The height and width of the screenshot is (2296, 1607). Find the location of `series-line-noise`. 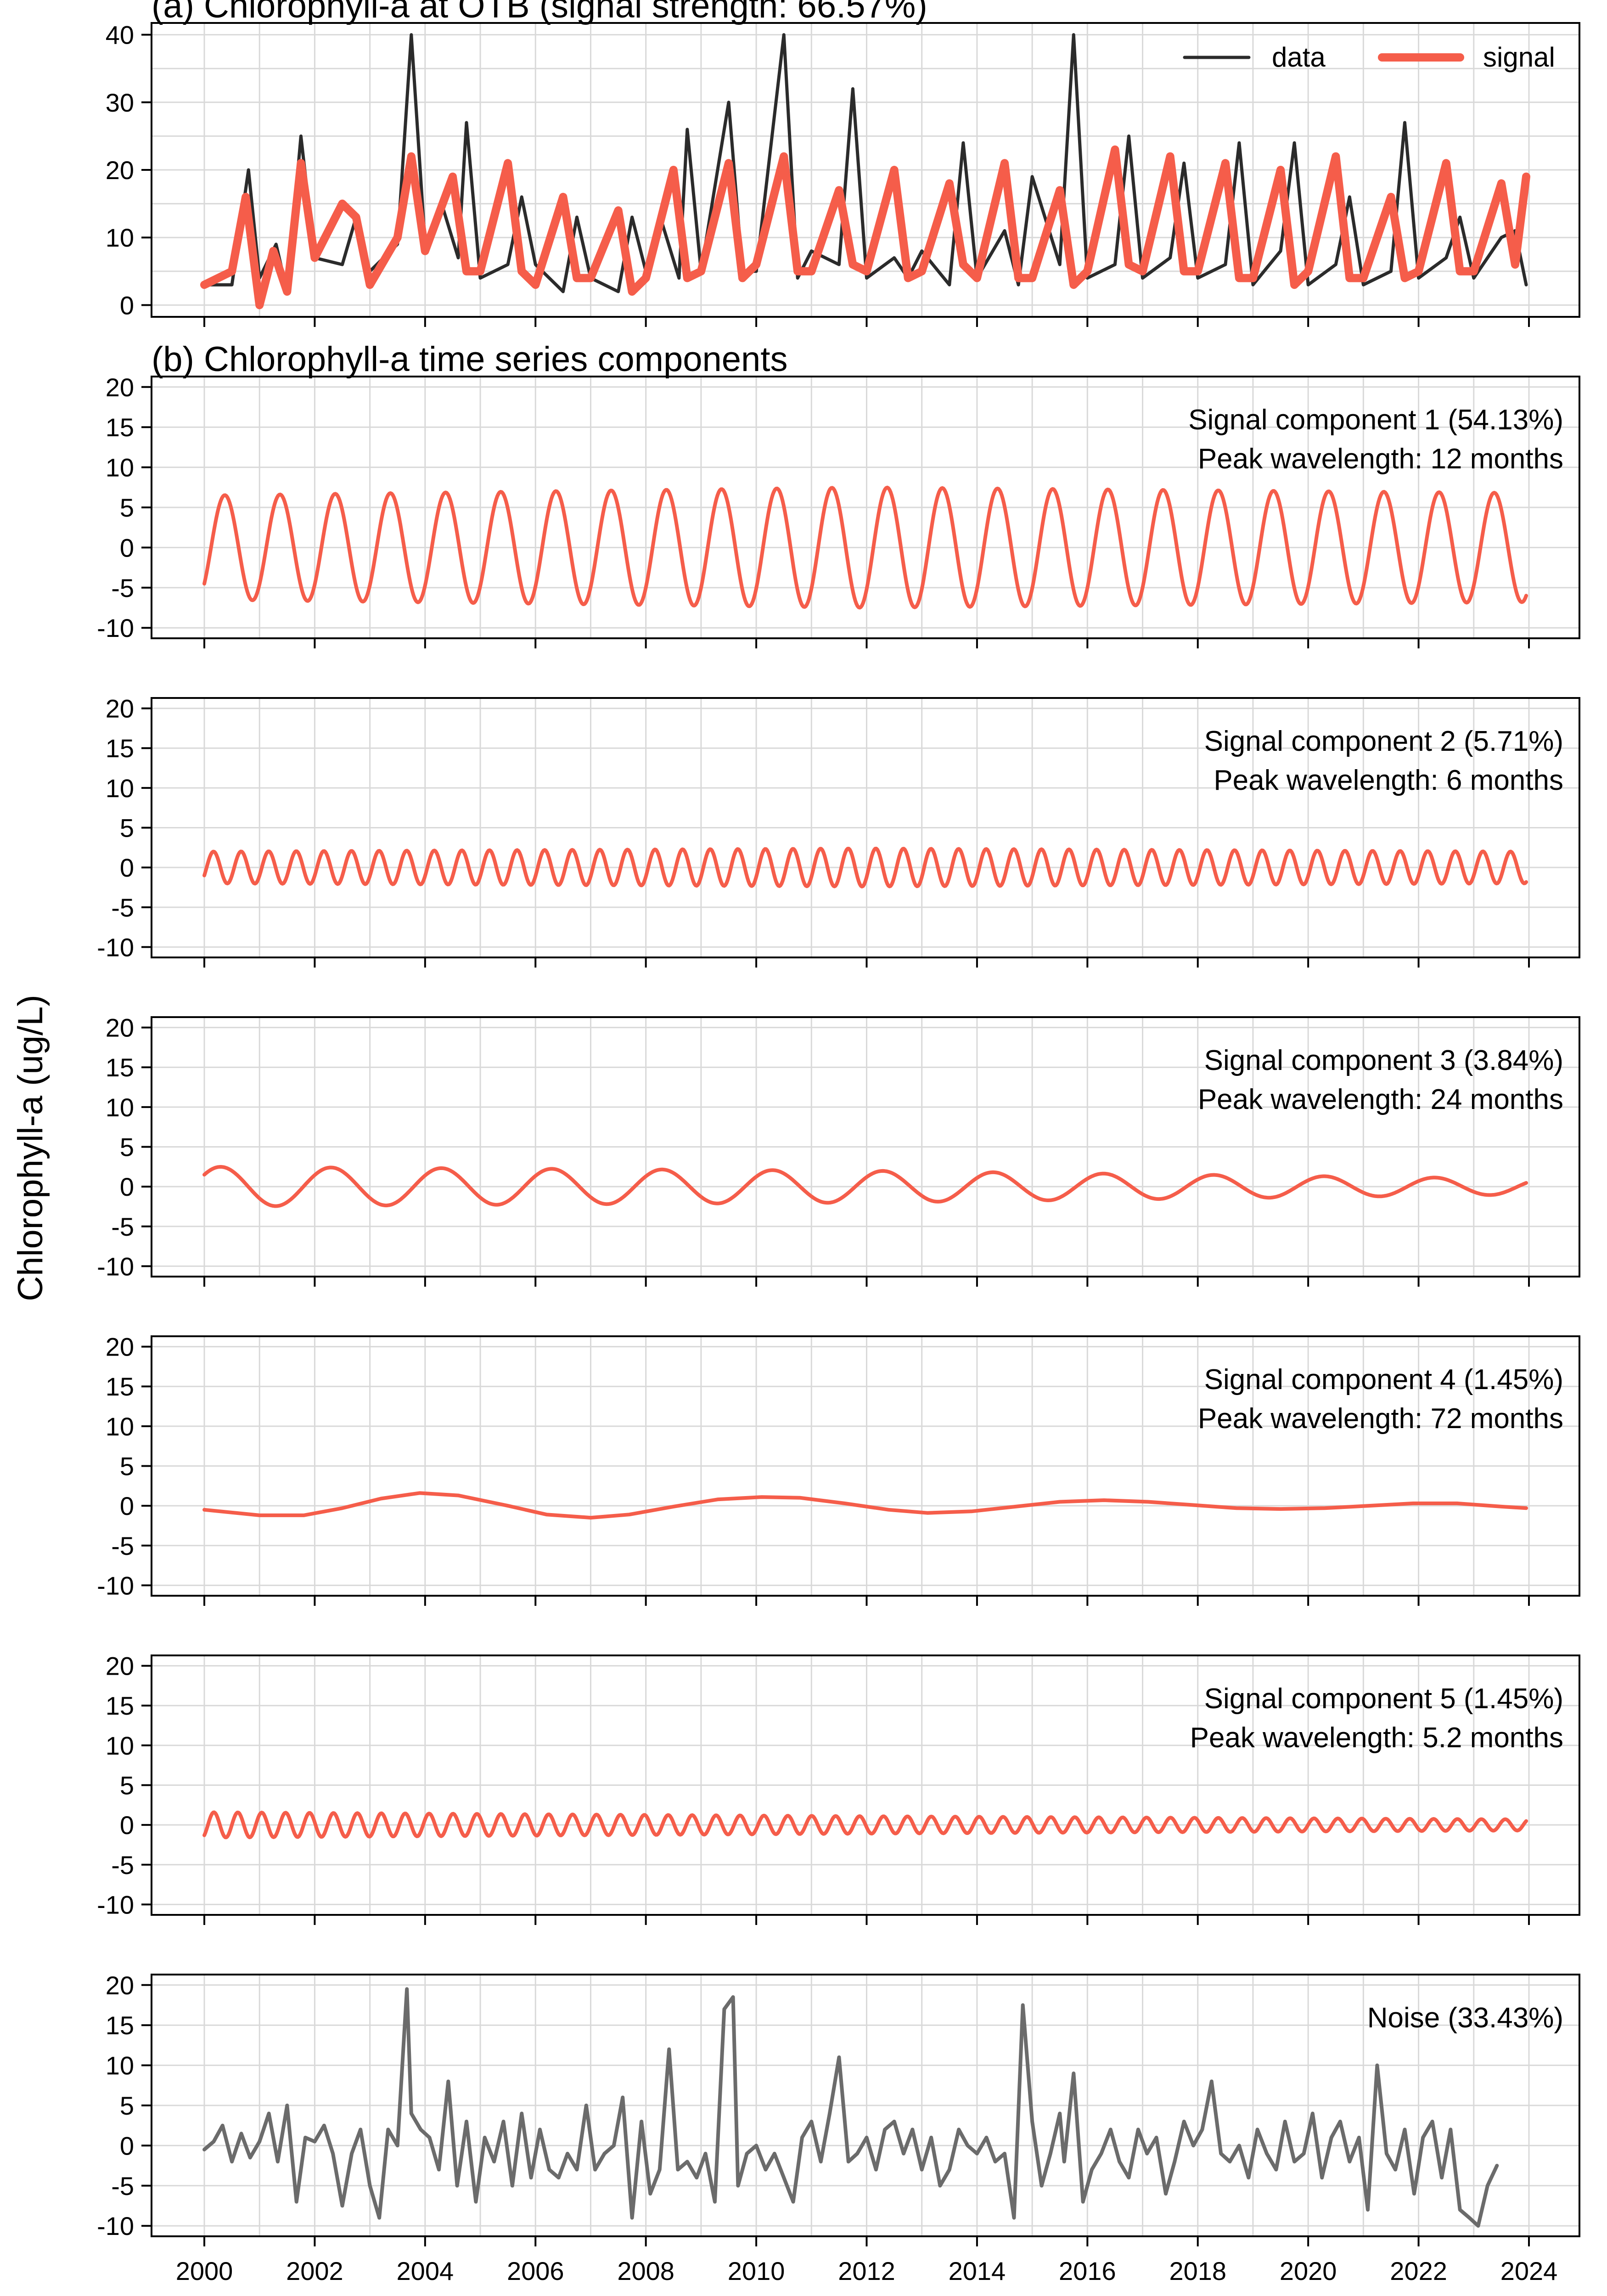

series-line-noise is located at coordinates (850, 2107).